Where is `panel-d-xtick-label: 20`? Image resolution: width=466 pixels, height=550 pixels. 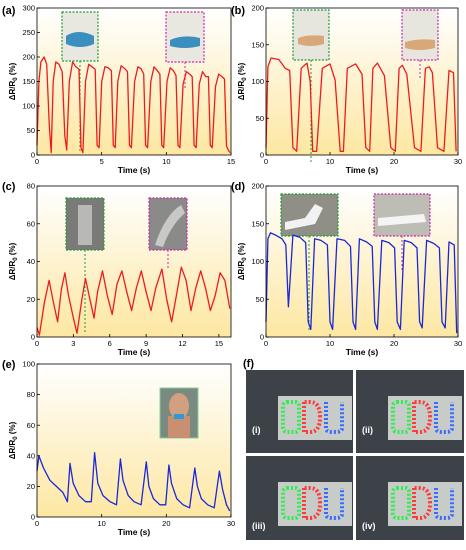 panel-d-xtick-label: 20 is located at coordinates (394, 343).